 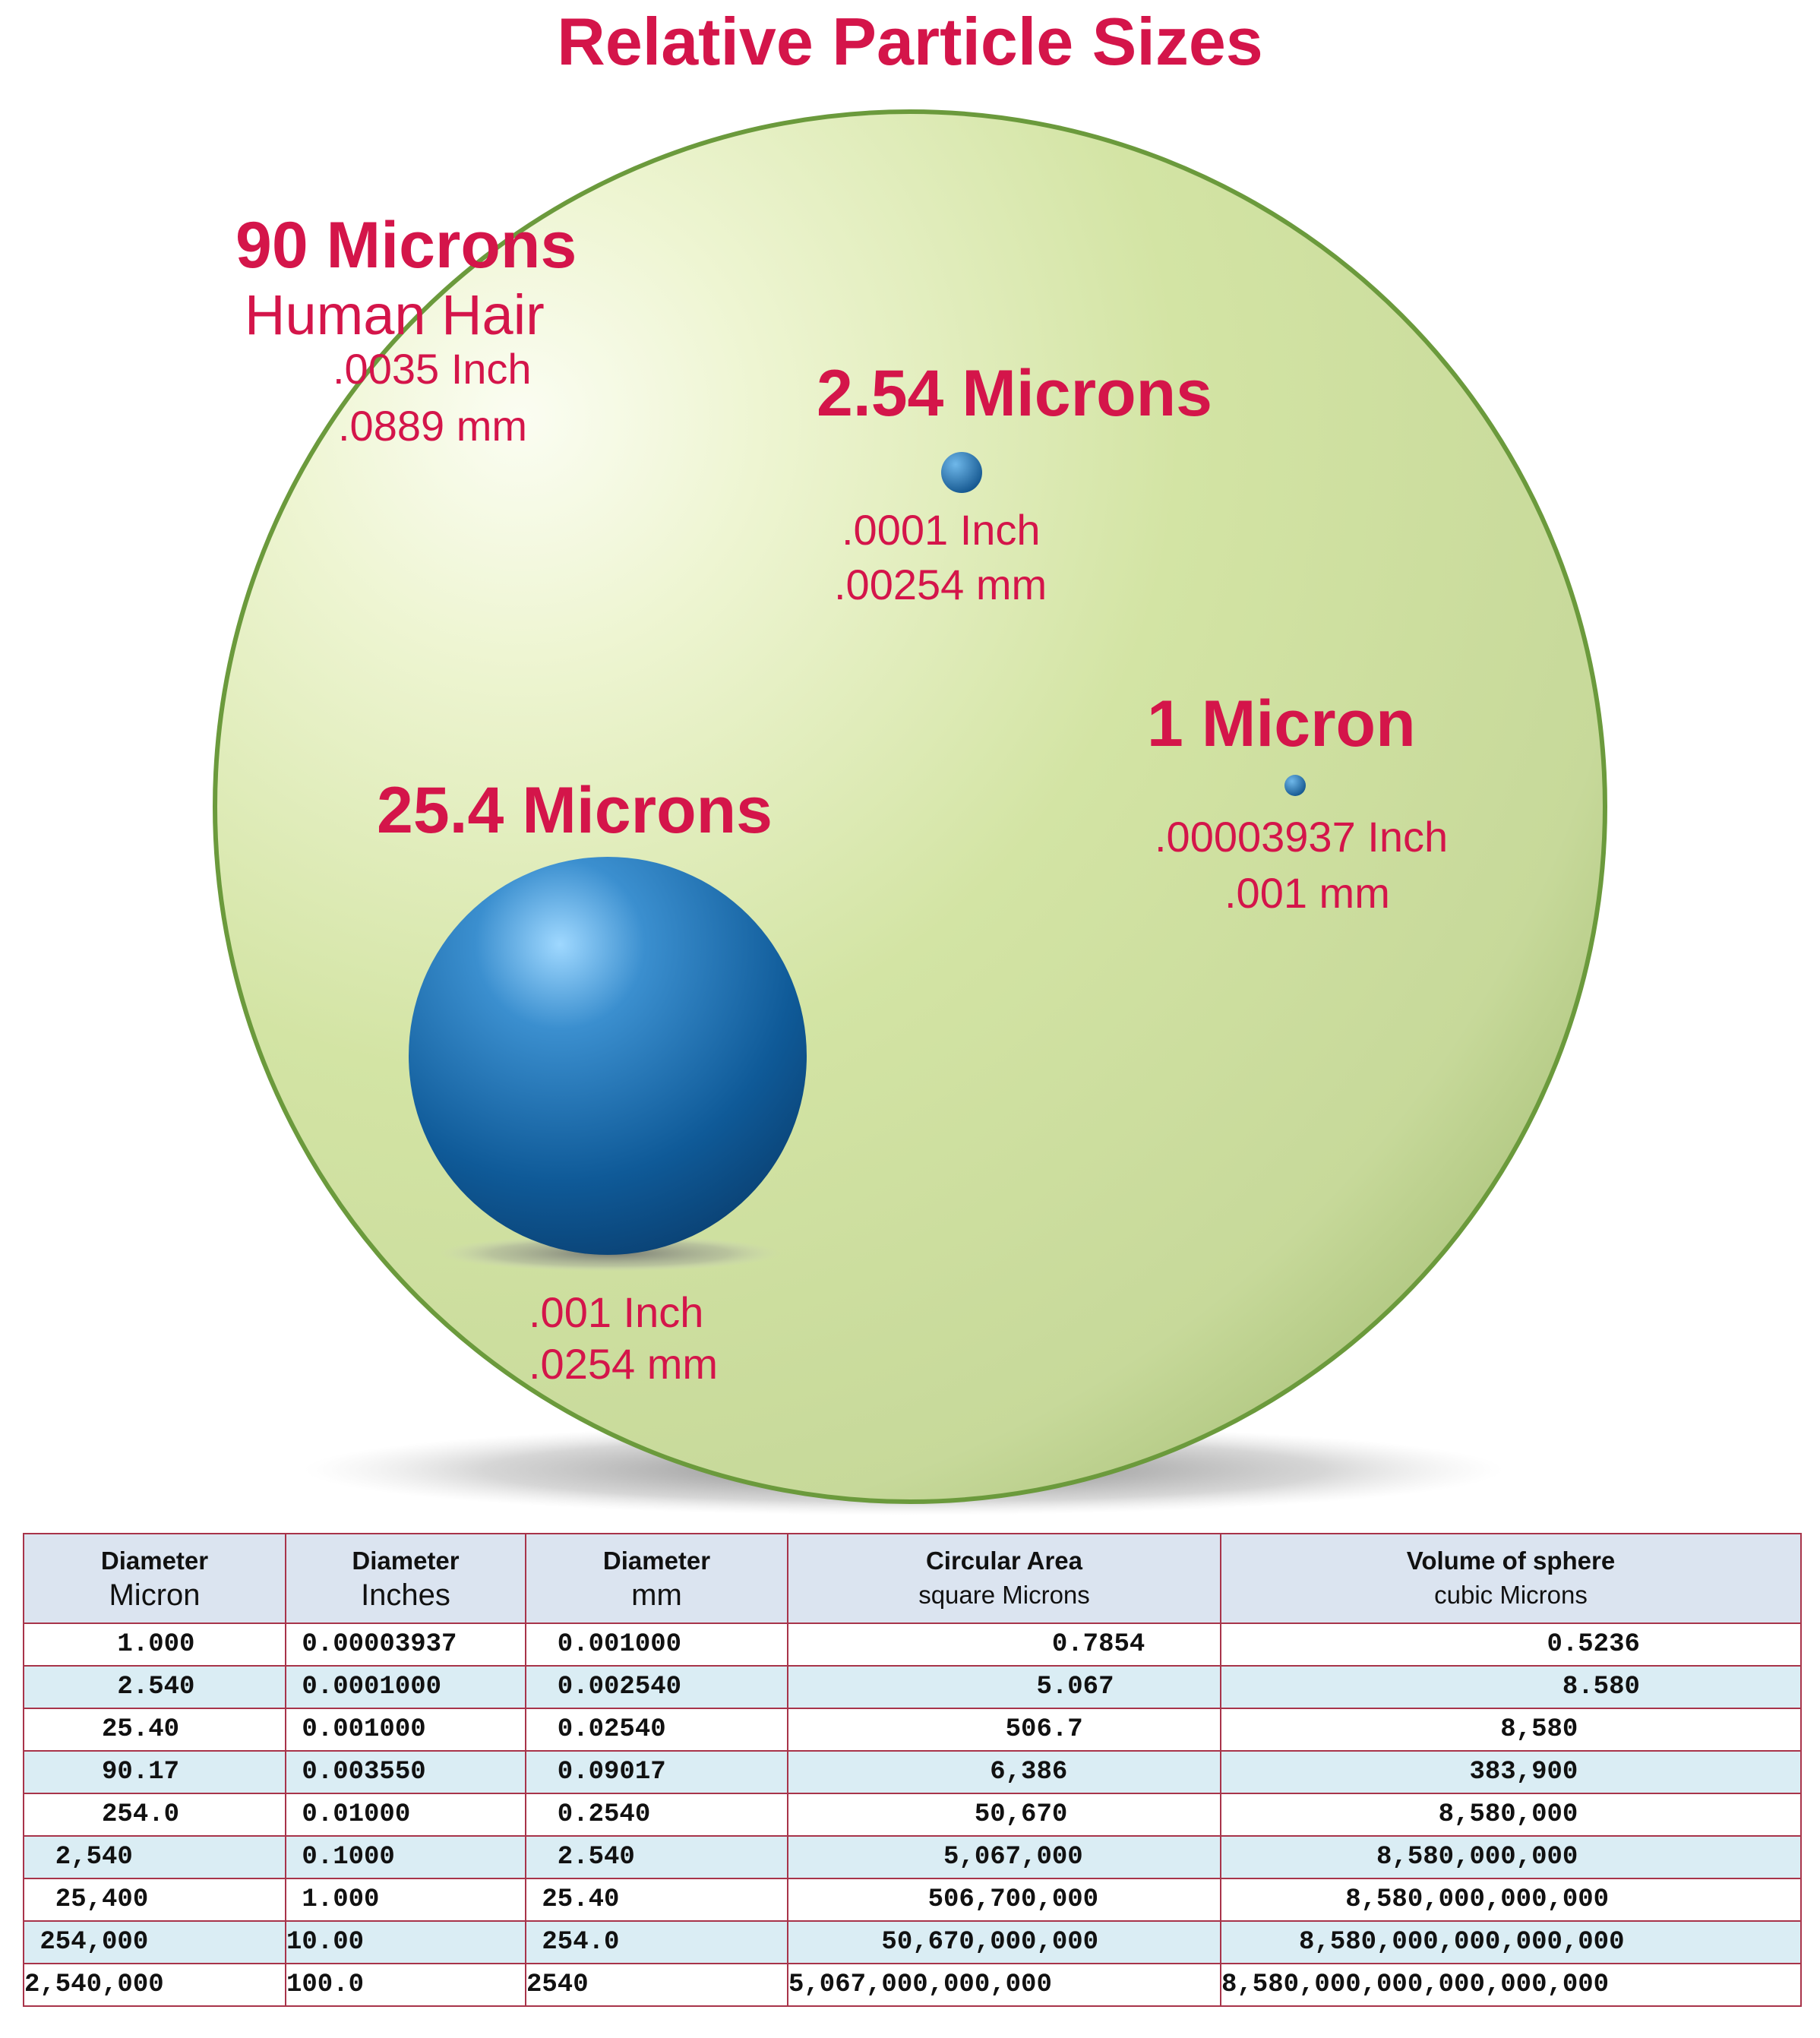 I want to click on p25-mm-label: .0254 mm, so click(x=623, y=1364).